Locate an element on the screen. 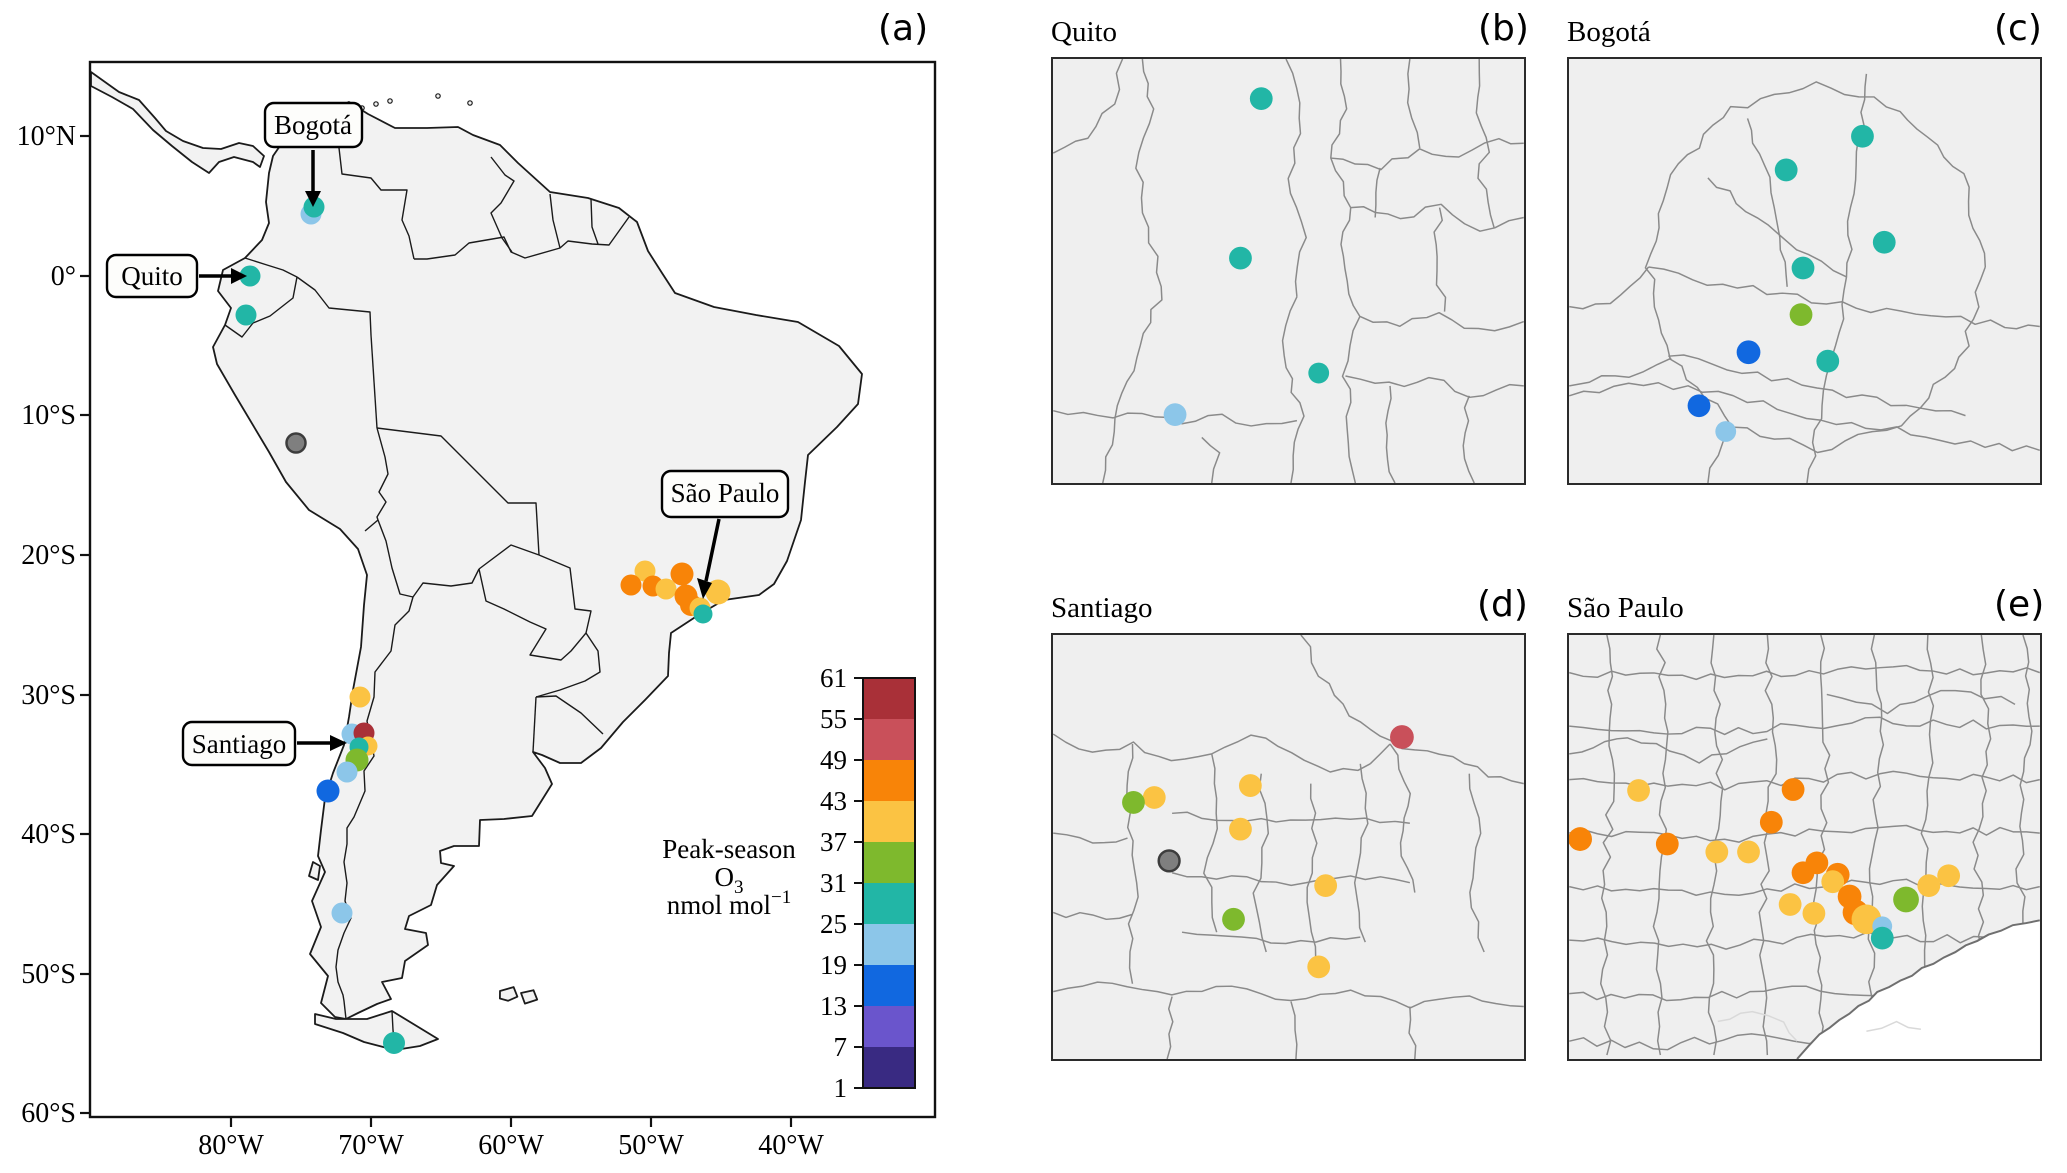  svg-text: 50°S is located at coordinates (48, 974).